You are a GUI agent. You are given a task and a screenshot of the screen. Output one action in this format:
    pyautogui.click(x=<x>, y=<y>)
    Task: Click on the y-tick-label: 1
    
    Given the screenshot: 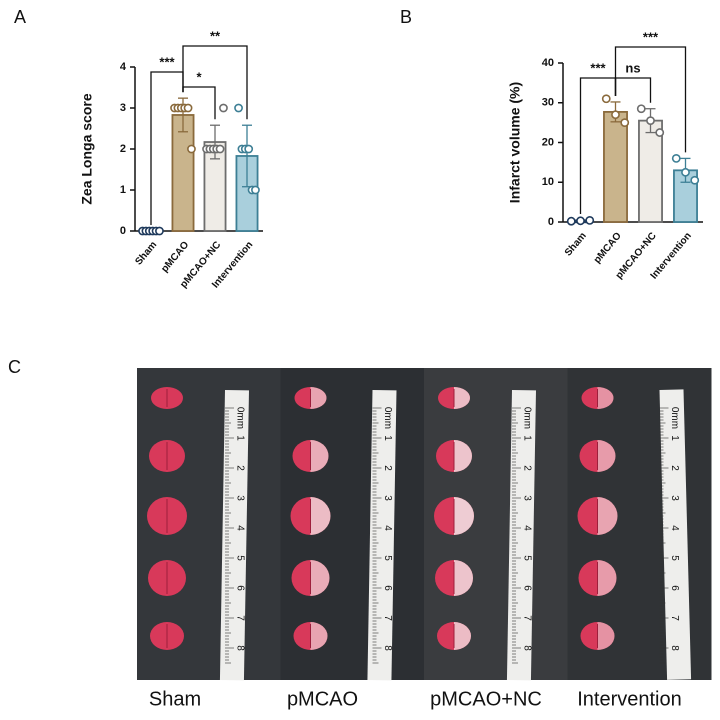 What is the action you would take?
    pyautogui.click(x=123, y=190)
    